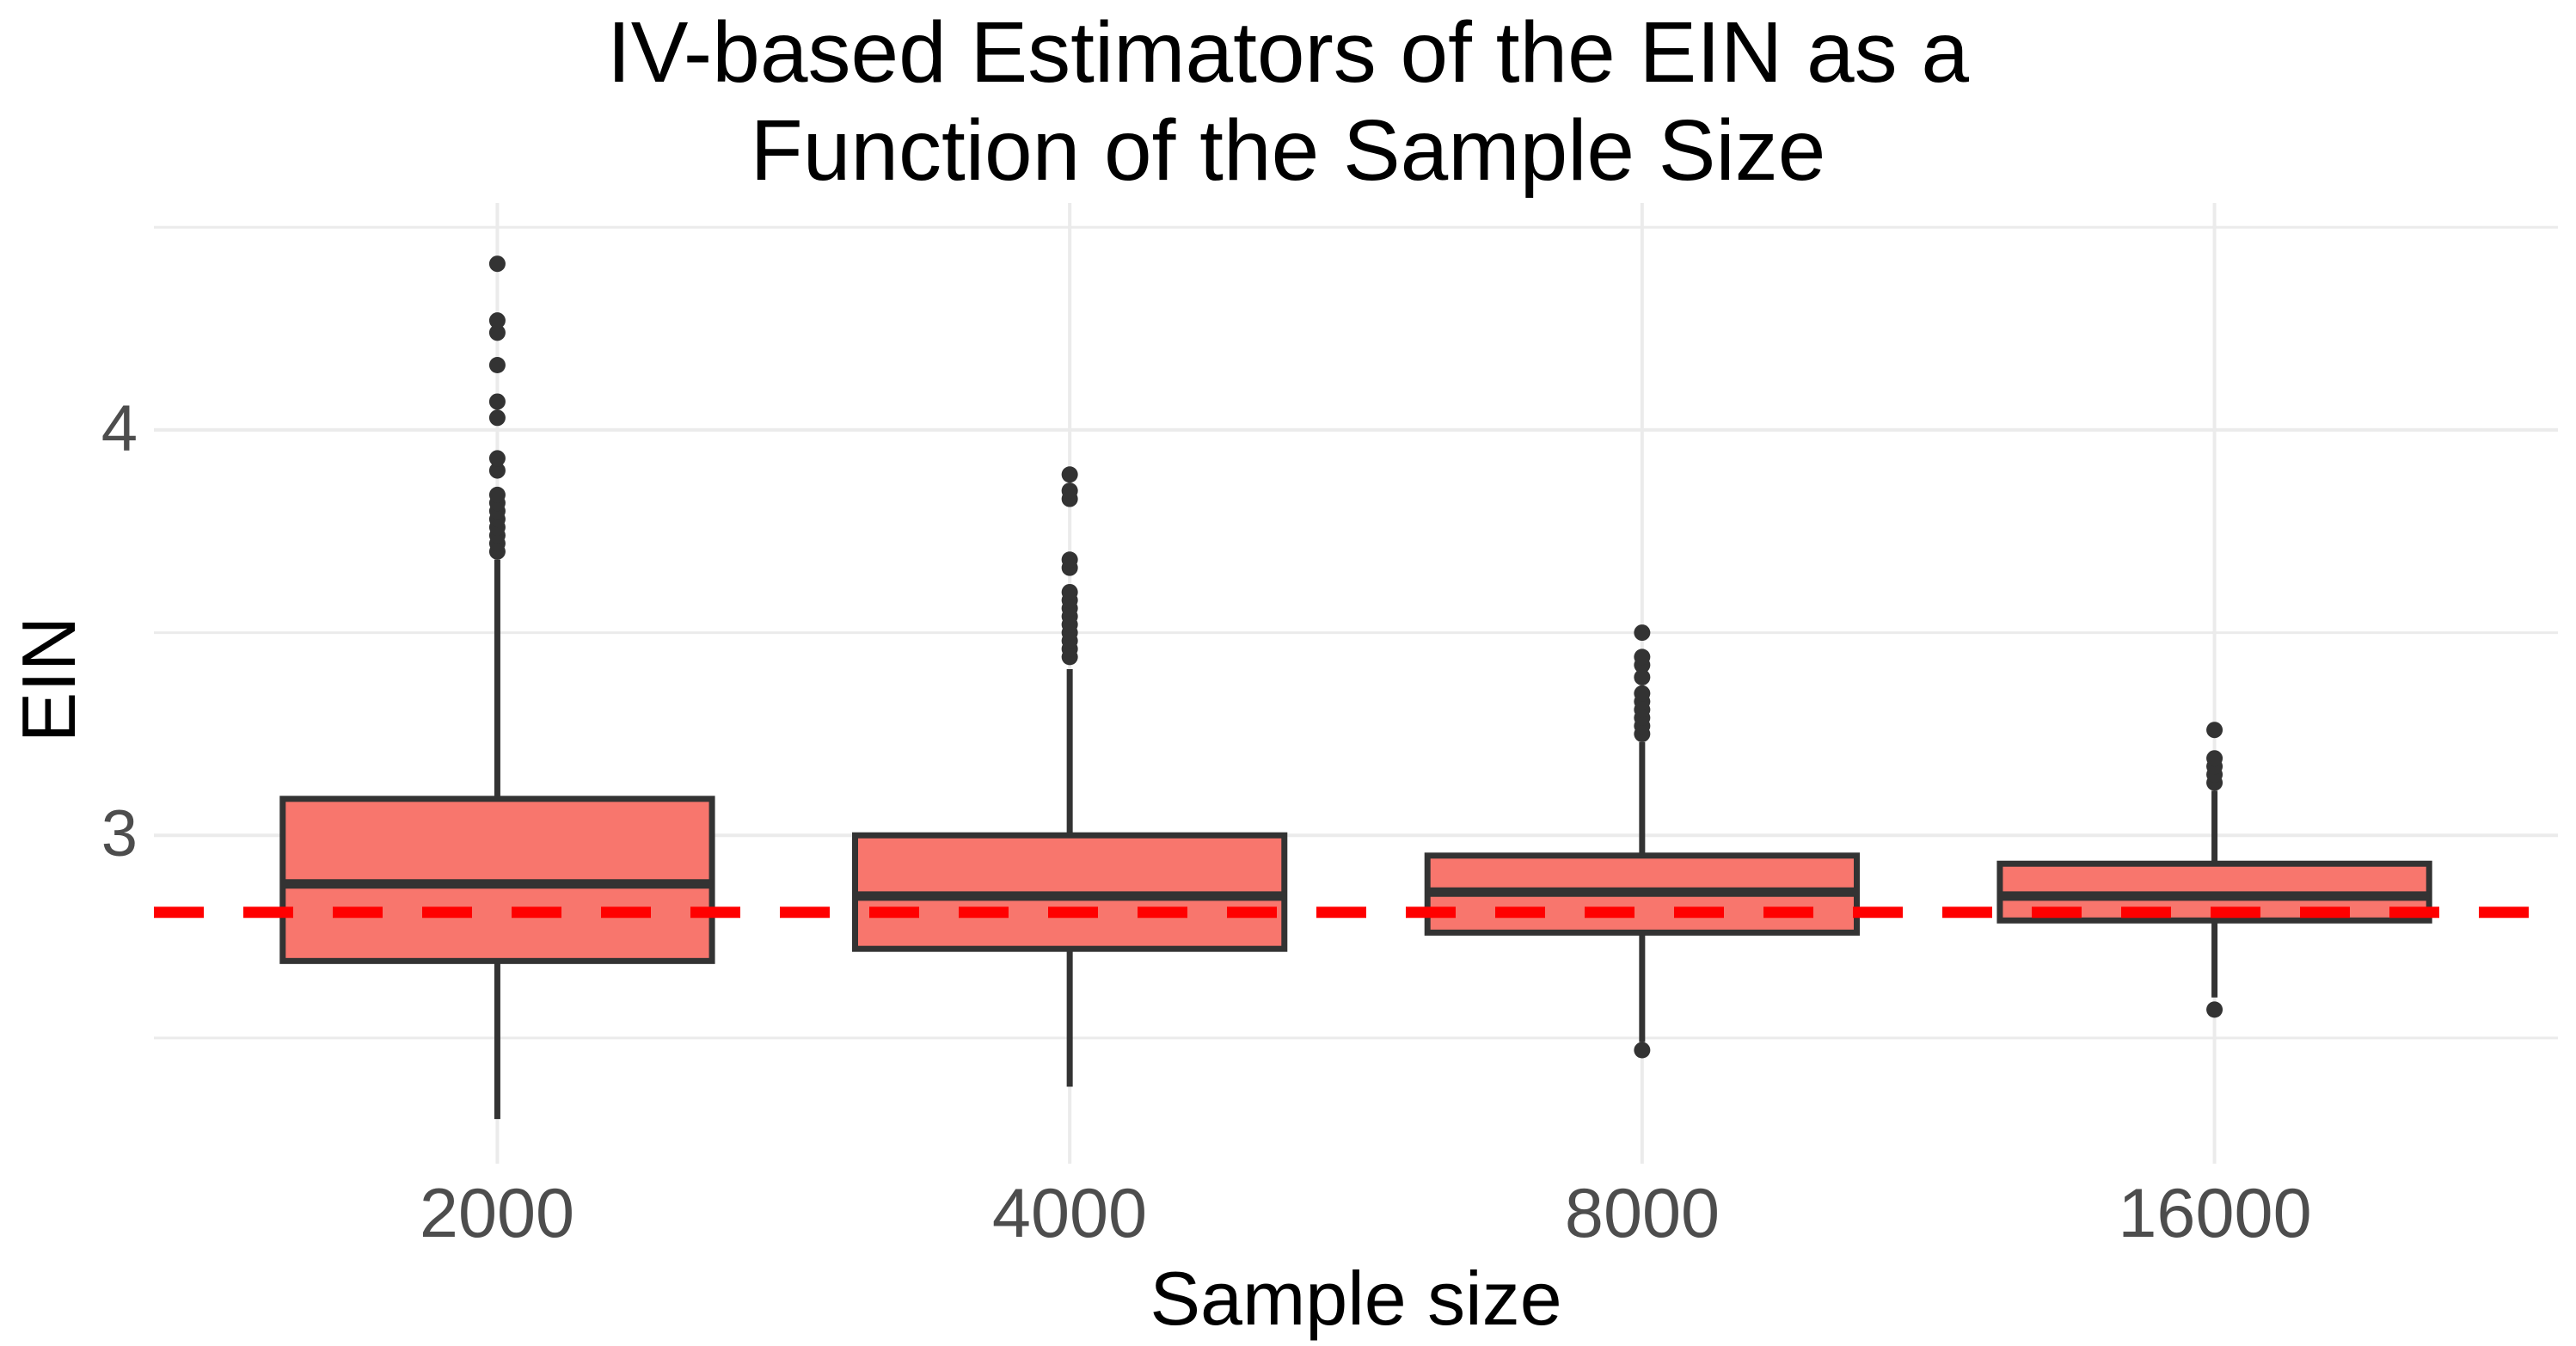  What do you see at coordinates (497, 1213) in the screenshot?
I see `x-tick-label-2000: 2000` at bounding box center [497, 1213].